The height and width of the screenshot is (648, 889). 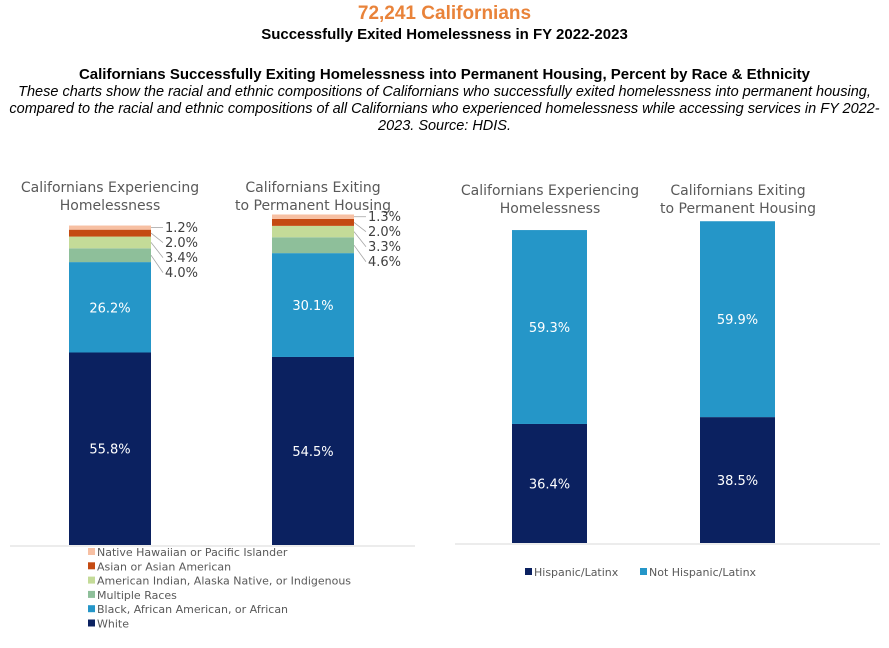 I want to click on data-label: 4.0%, so click(x=181, y=273).